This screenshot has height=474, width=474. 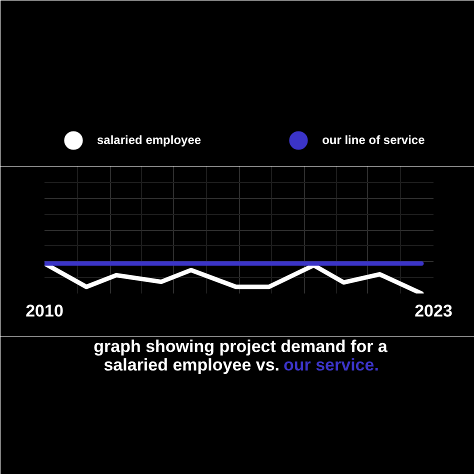 I want to click on x-tick-label: 2010, so click(x=45, y=311).